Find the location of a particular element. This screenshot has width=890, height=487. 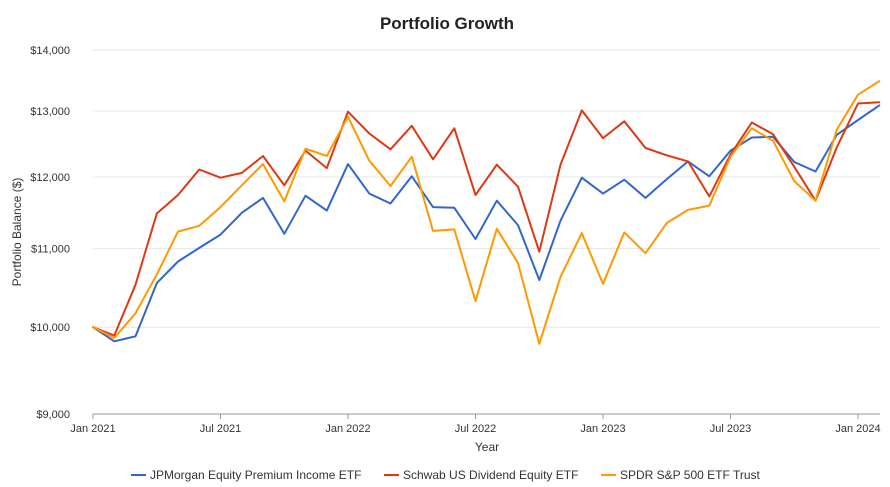

y-tick-label: $9,000 is located at coordinates (53, 415).